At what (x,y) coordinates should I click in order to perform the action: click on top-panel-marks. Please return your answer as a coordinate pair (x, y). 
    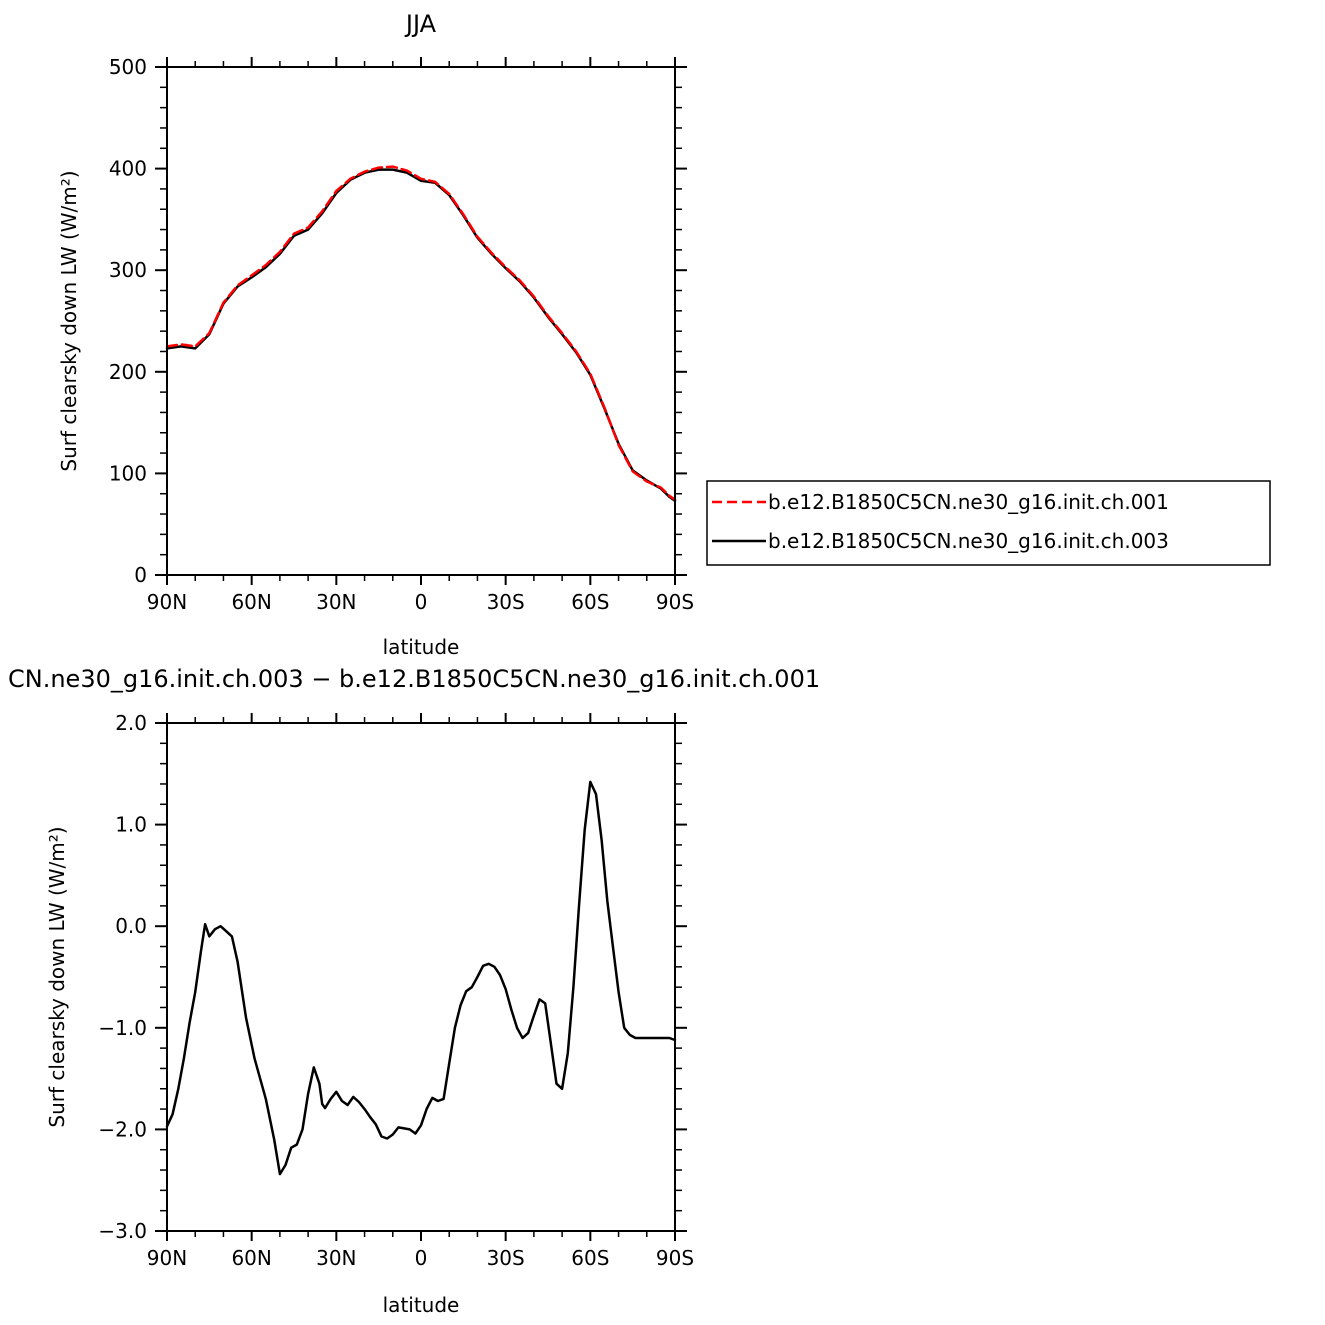
    Looking at the image, I should click on (421, 334).